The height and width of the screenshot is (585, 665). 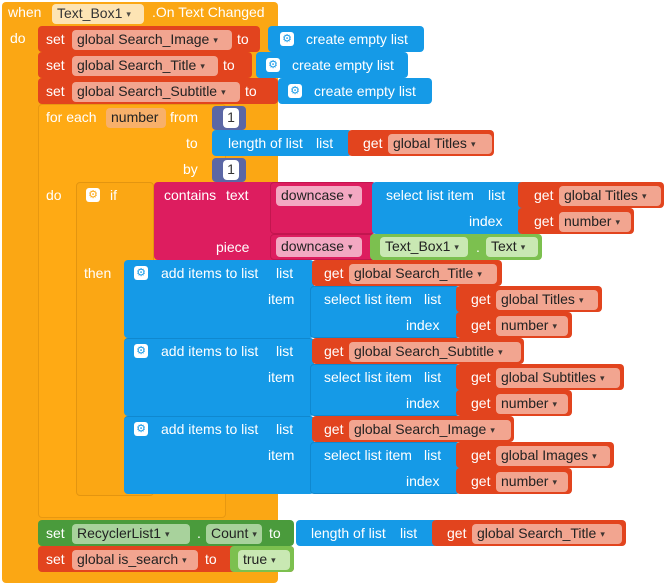 I want to click on event-name: .On Text Changed, so click(x=208, y=12).